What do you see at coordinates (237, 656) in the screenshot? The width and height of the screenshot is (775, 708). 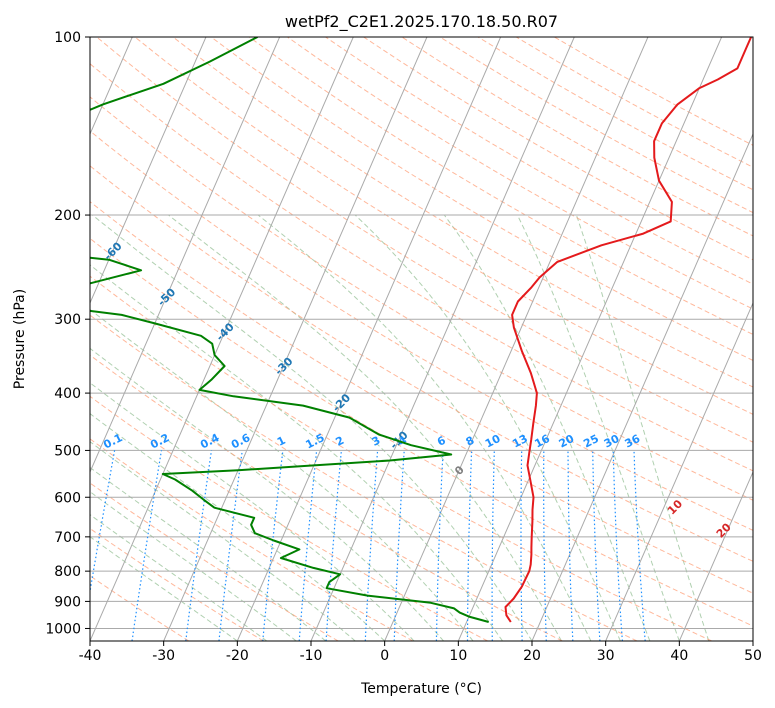 I see `x-tick-label: -20` at bounding box center [237, 656].